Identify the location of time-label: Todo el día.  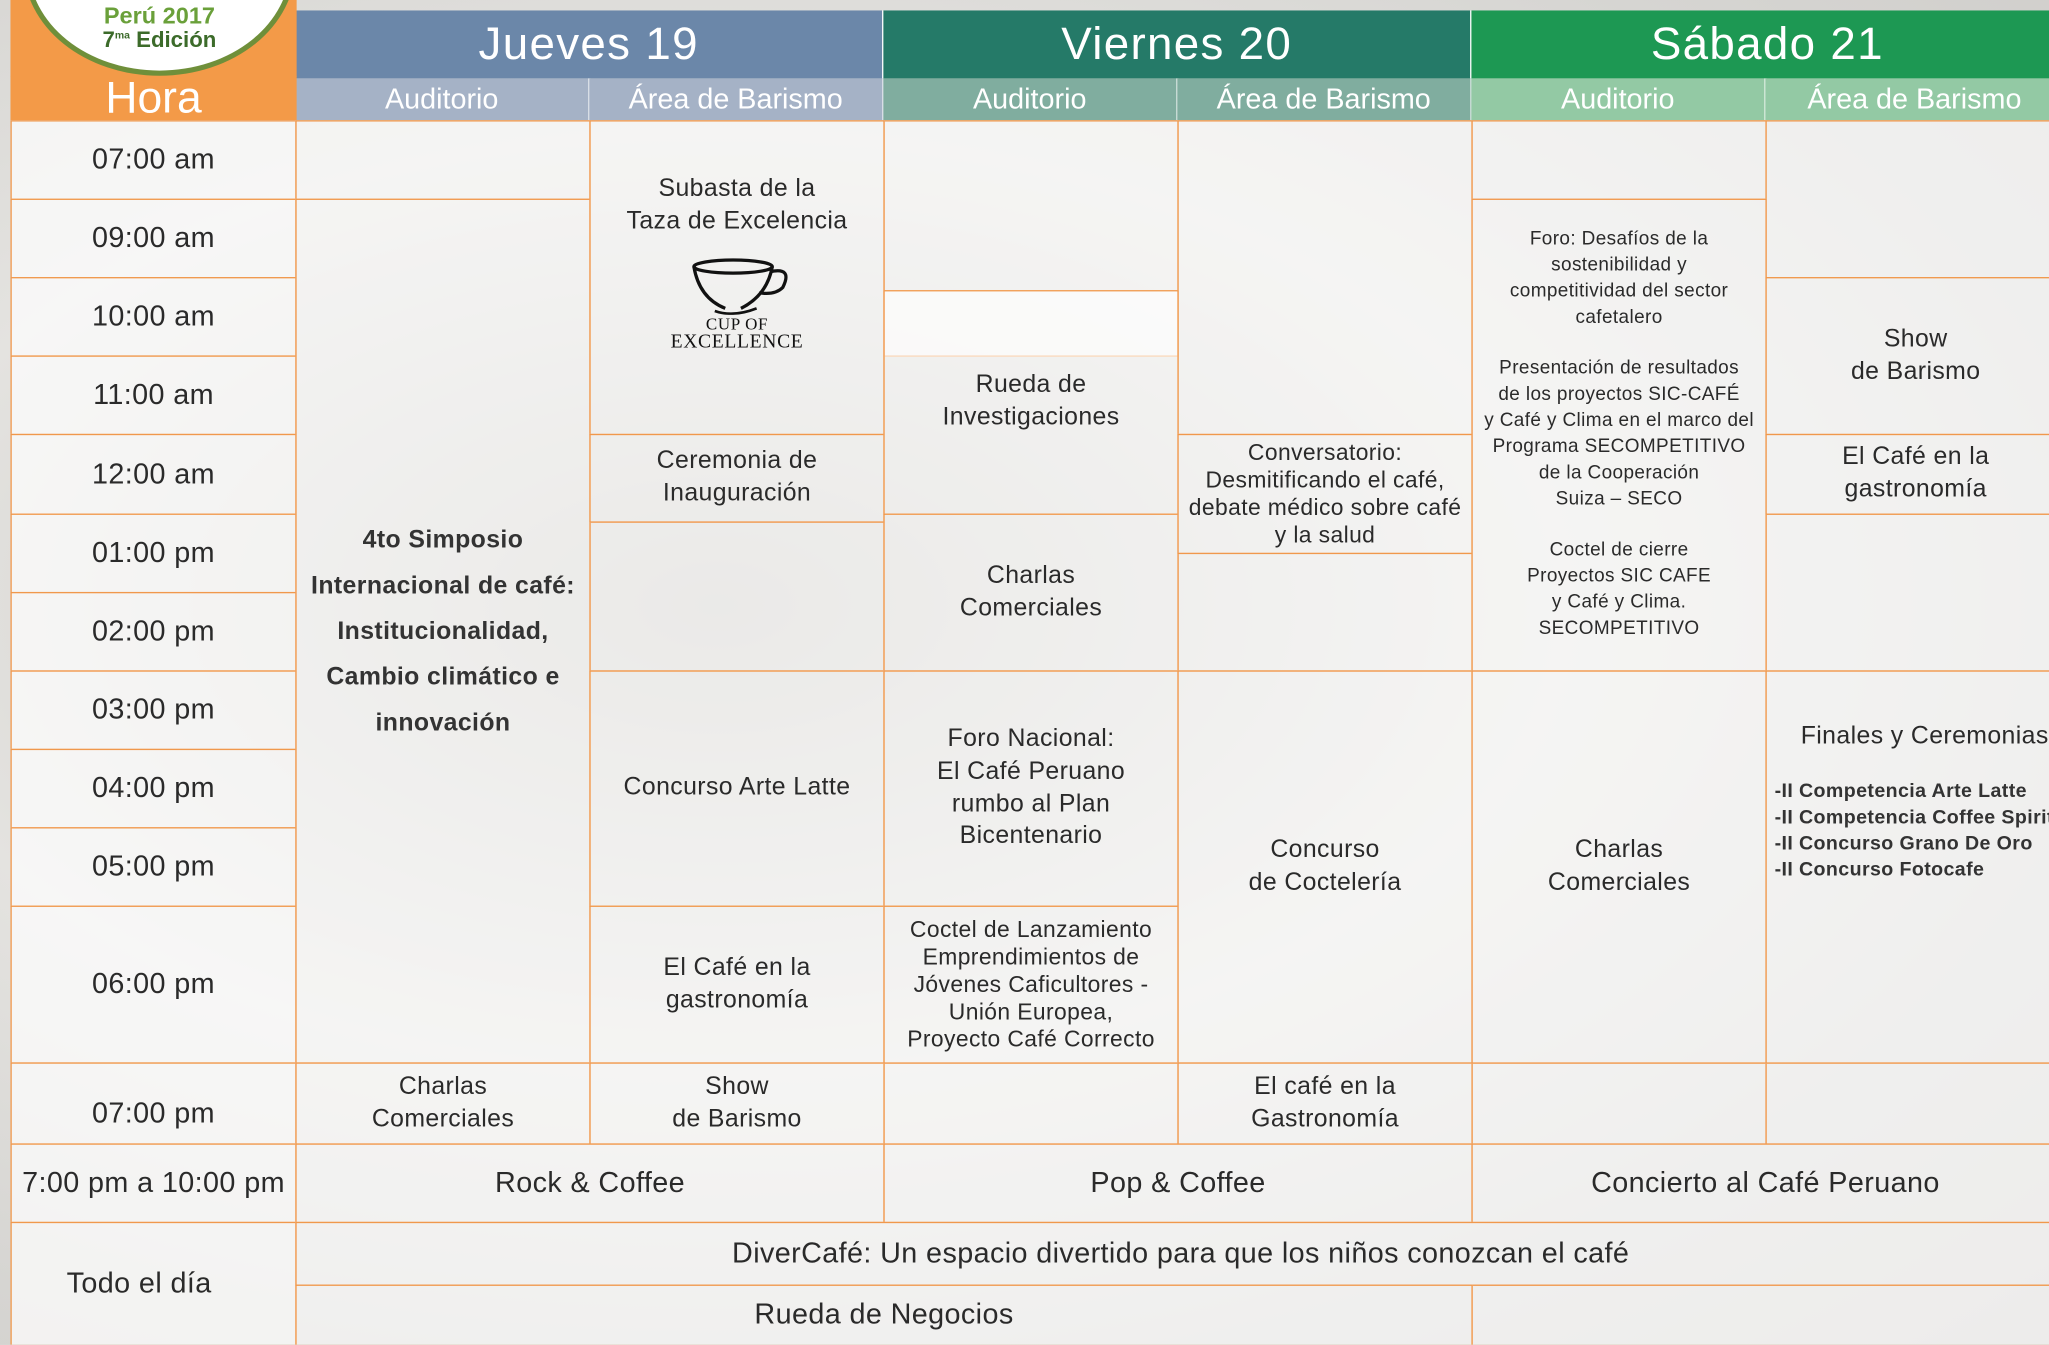
(153, 1283).